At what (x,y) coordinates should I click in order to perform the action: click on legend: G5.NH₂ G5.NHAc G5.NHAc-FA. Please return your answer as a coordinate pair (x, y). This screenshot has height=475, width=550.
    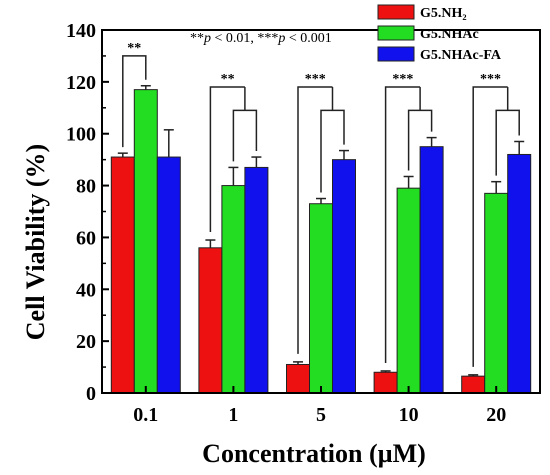
    Looking at the image, I should click on (439, 33).